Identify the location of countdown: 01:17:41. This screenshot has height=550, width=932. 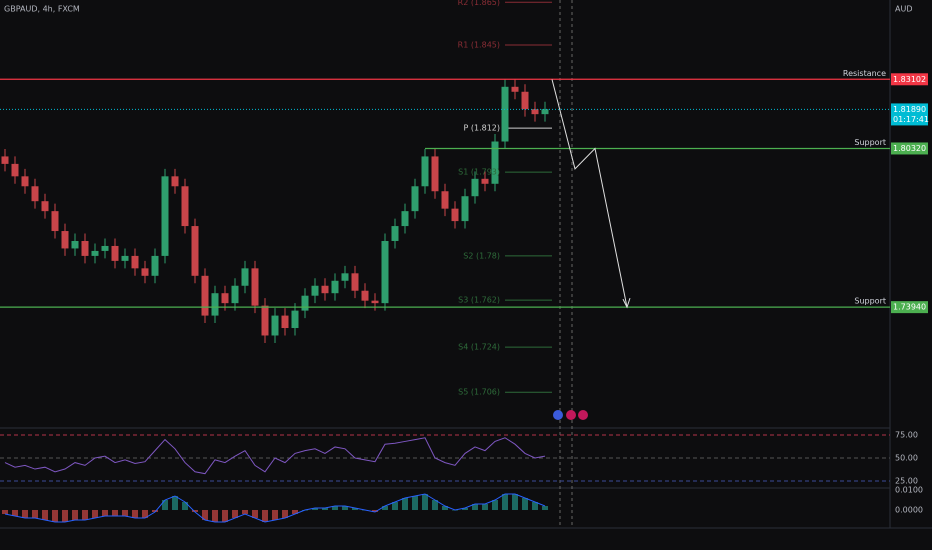
(911, 119).